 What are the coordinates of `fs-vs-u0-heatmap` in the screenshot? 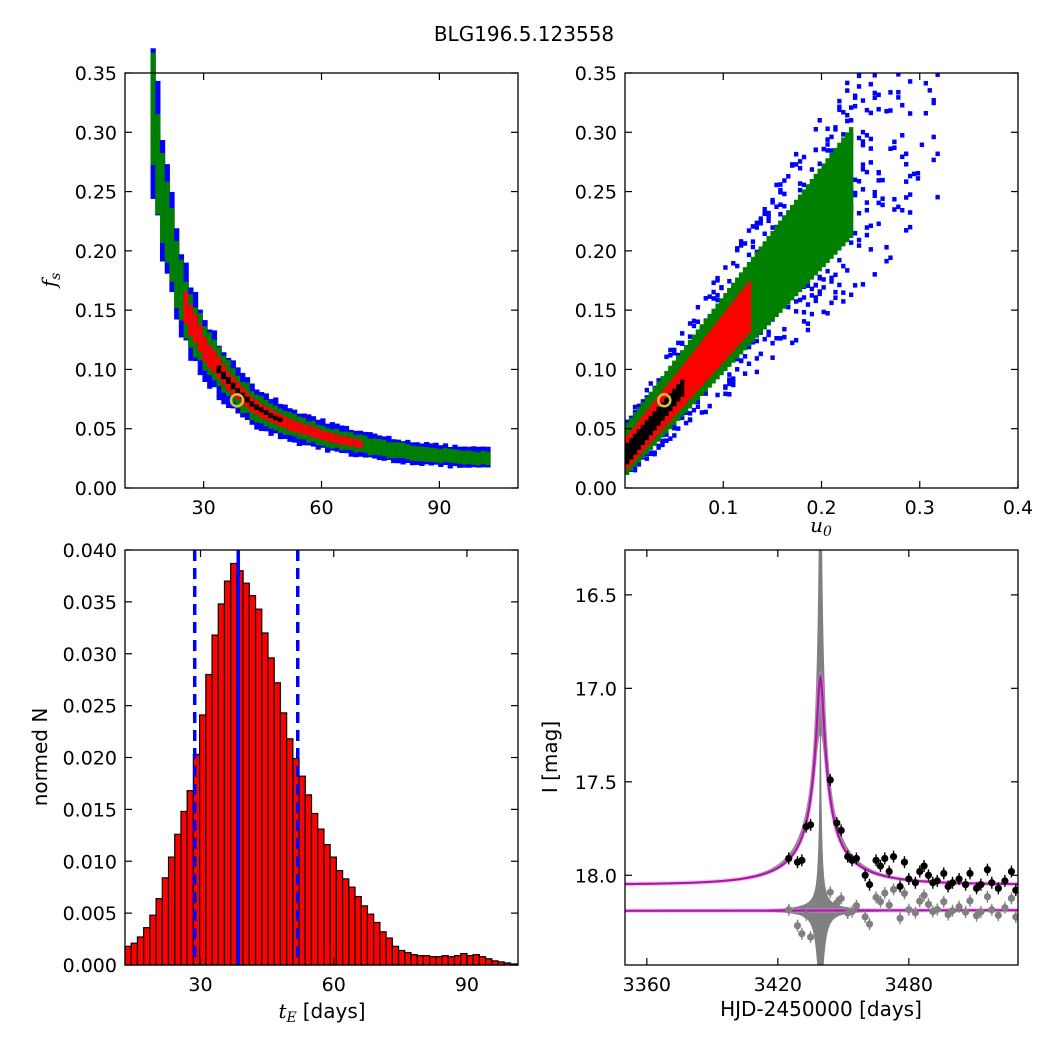 It's located at (782, 251).